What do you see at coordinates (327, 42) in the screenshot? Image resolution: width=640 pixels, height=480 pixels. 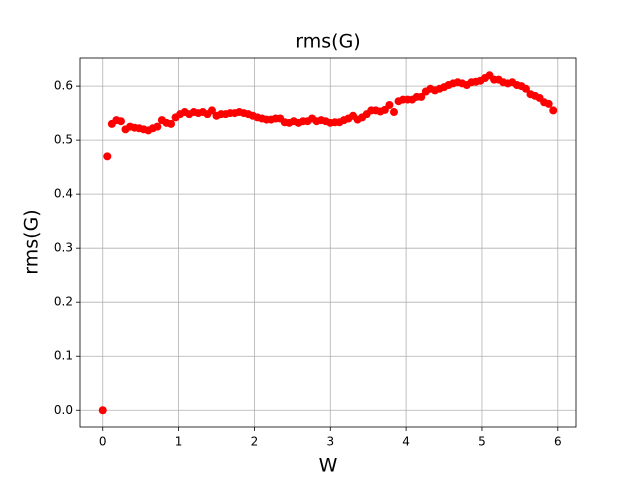 I see `chart-title: rms(G)` at bounding box center [327, 42].